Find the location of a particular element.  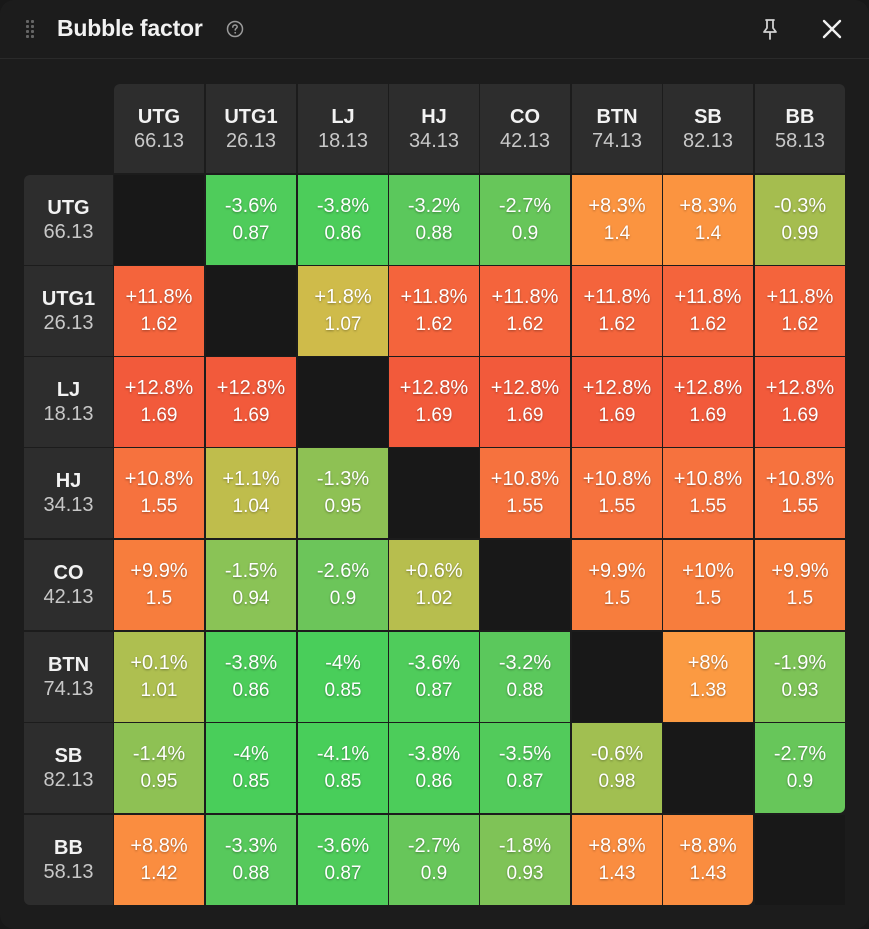

bubble-factor-value: 0.85 is located at coordinates (343, 781).